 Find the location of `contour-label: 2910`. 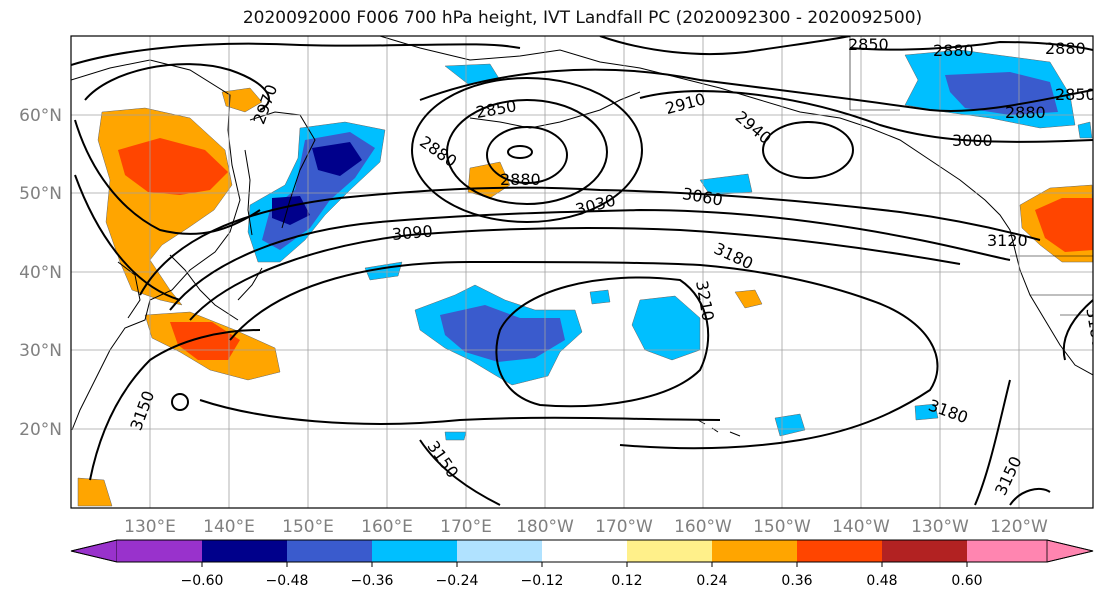

contour-label: 2910 is located at coordinates (685, 103).